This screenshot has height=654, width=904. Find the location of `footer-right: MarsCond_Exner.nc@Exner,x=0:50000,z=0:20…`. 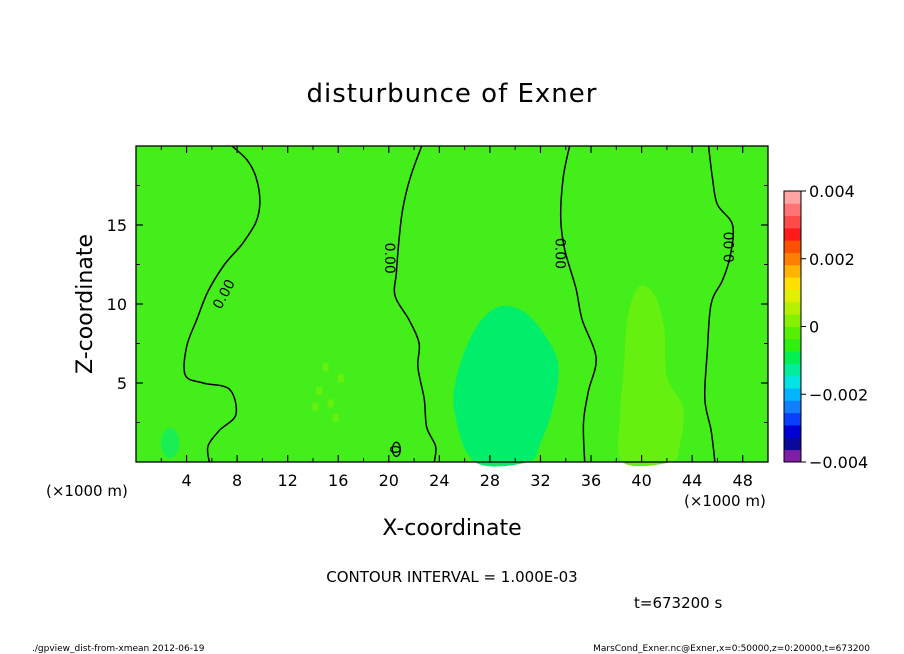

footer-right: MarsCond_Exner.nc@Exner,x=0:50000,z=0:20… is located at coordinates (731, 649).